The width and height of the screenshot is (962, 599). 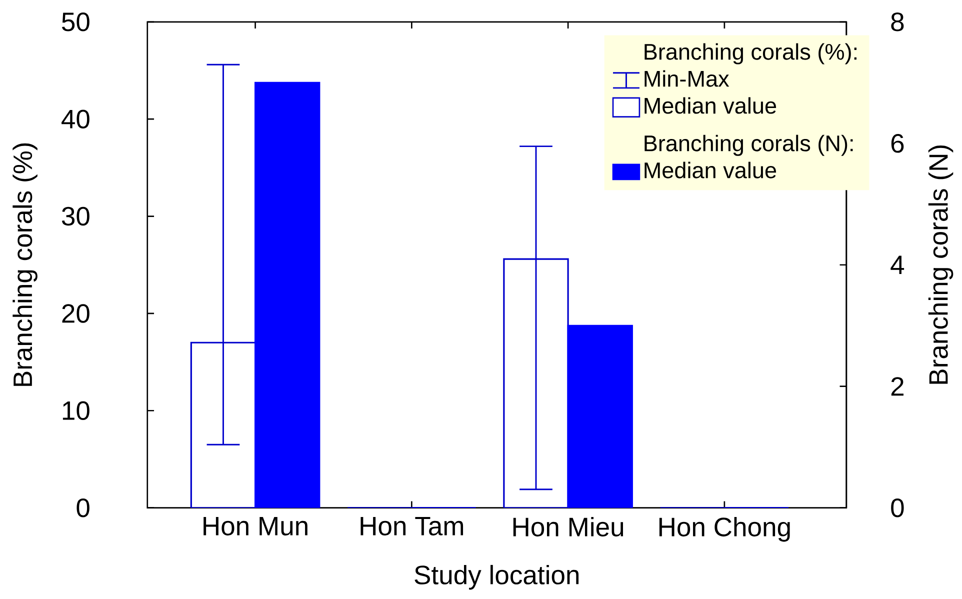 What do you see at coordinates (897, 143) in the screenshot?
I see `y2-tick-label: 6` at bounding box center [897, 143].